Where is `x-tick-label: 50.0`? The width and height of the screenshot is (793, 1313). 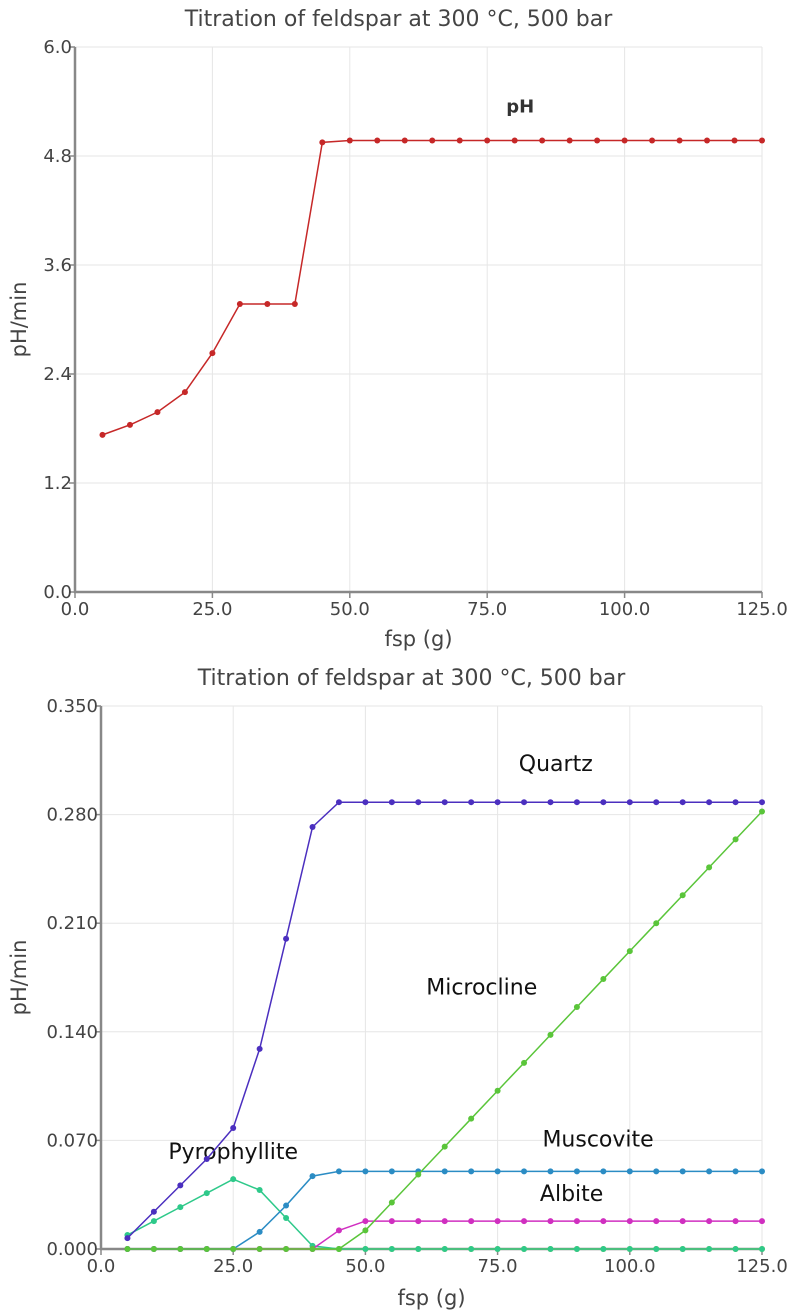
x-tick-label: 50.0 is located at coordinates (350, 609).